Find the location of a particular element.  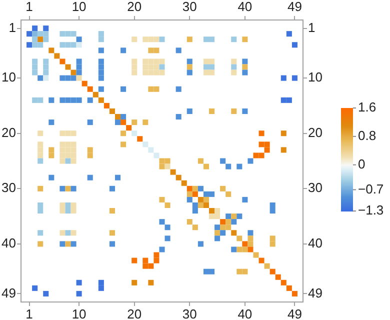

y2-tick-label: 49 is located at coordinates (9, 292).